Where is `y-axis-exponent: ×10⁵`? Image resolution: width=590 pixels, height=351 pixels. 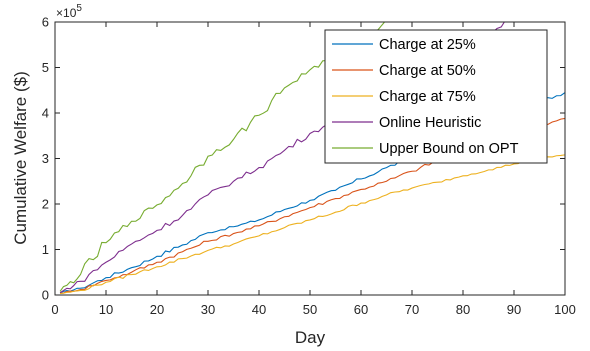
y-axis-exponent: ×10⁵ is located at coordinates (69, 11).